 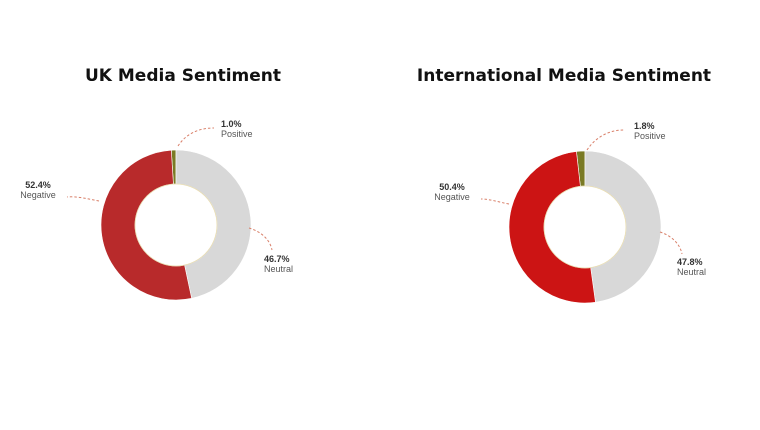 I want to click on chart-title: International Media Sentiment, so click(x=564, y=76).